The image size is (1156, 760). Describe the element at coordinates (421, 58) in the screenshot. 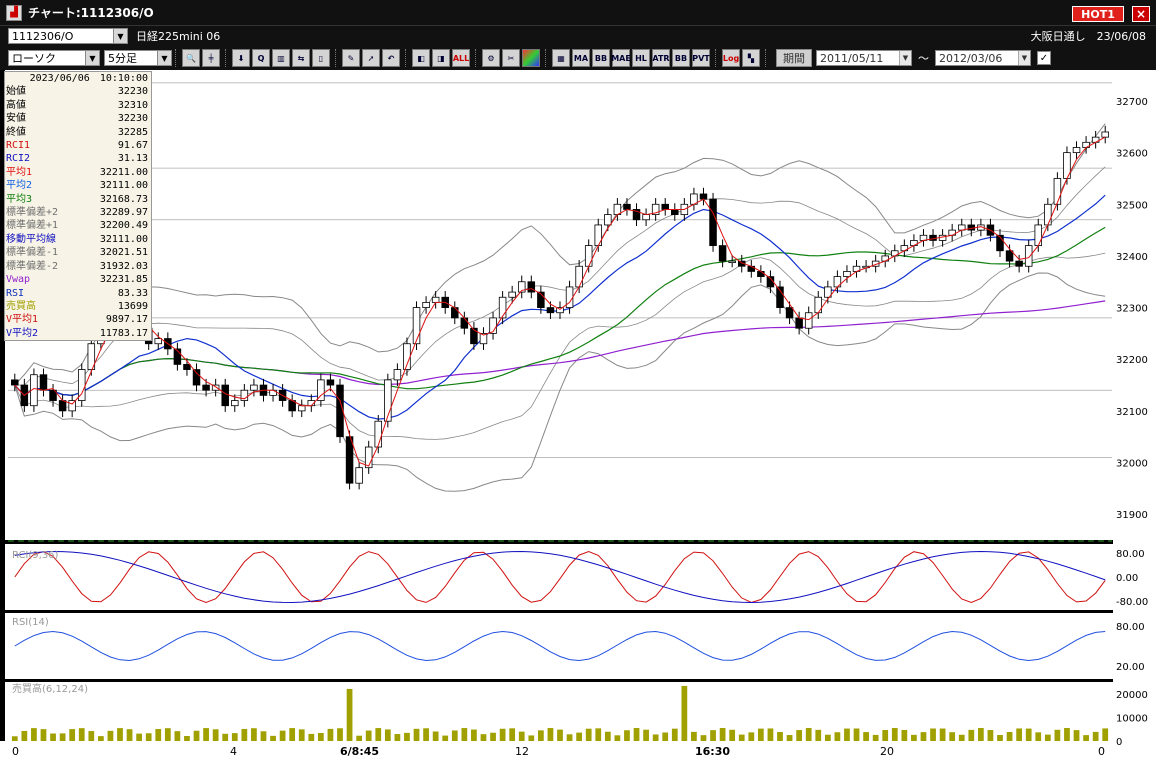

I see `candle-left-icon: ◧` at that location.